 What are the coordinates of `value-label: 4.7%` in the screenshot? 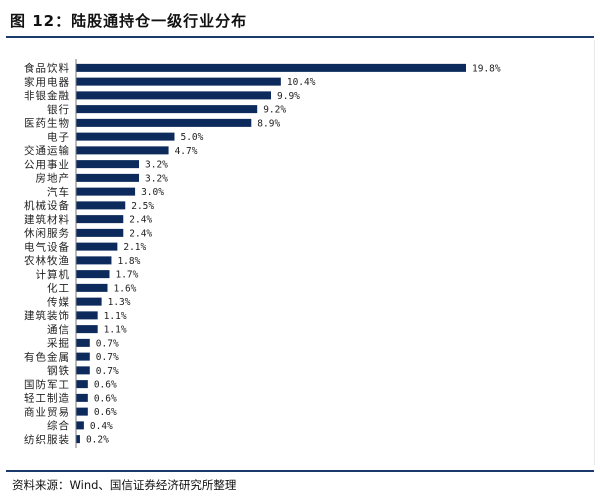 It's located at (186, 151).